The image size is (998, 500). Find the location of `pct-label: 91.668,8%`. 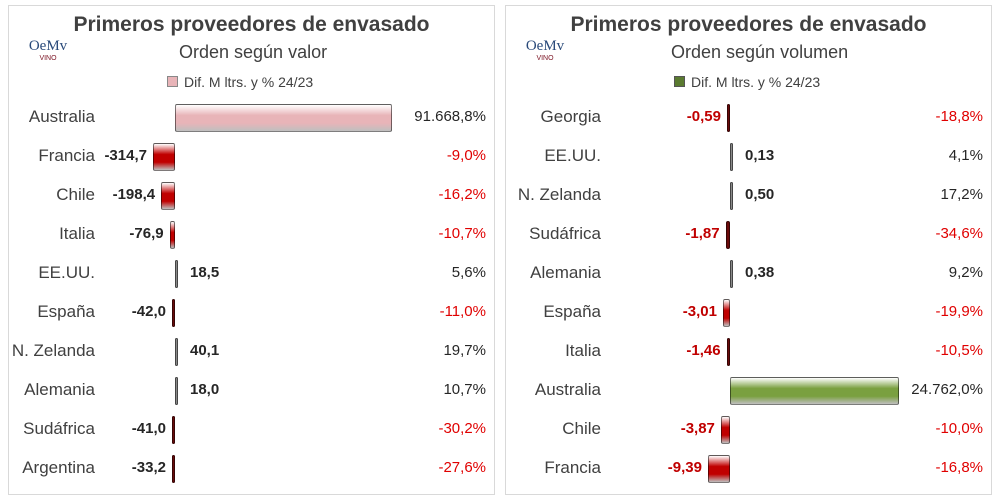

pct-label: 91.668,8% is located at coordinates (450, 116).